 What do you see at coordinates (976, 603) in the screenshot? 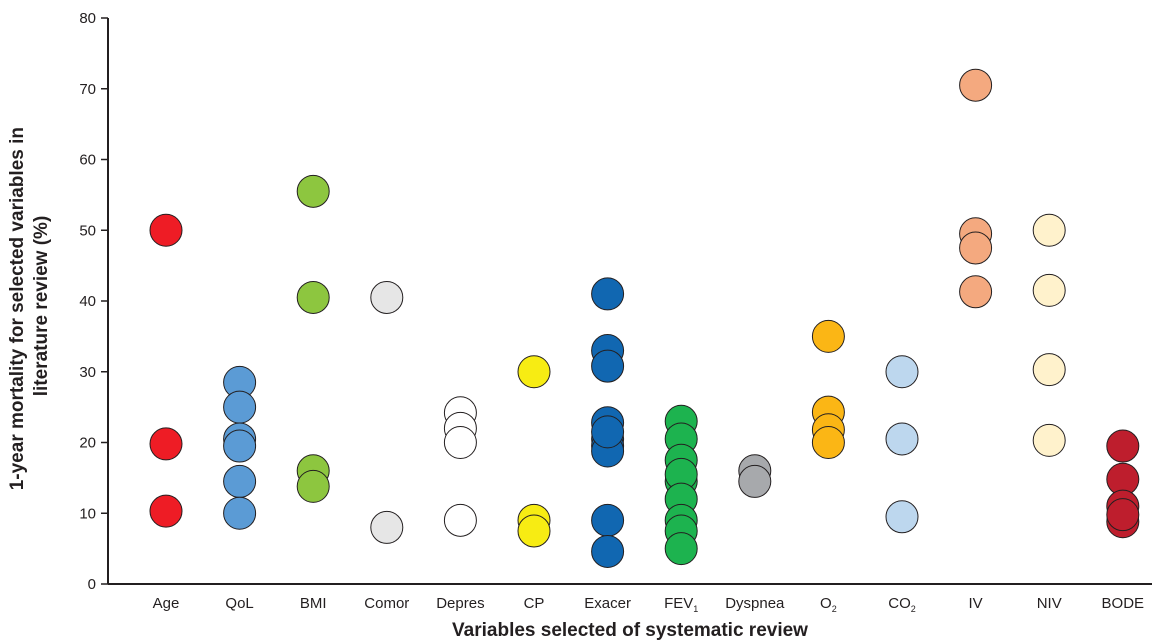
I see `x-tick-label: IV` at bounding box center [976, 603].